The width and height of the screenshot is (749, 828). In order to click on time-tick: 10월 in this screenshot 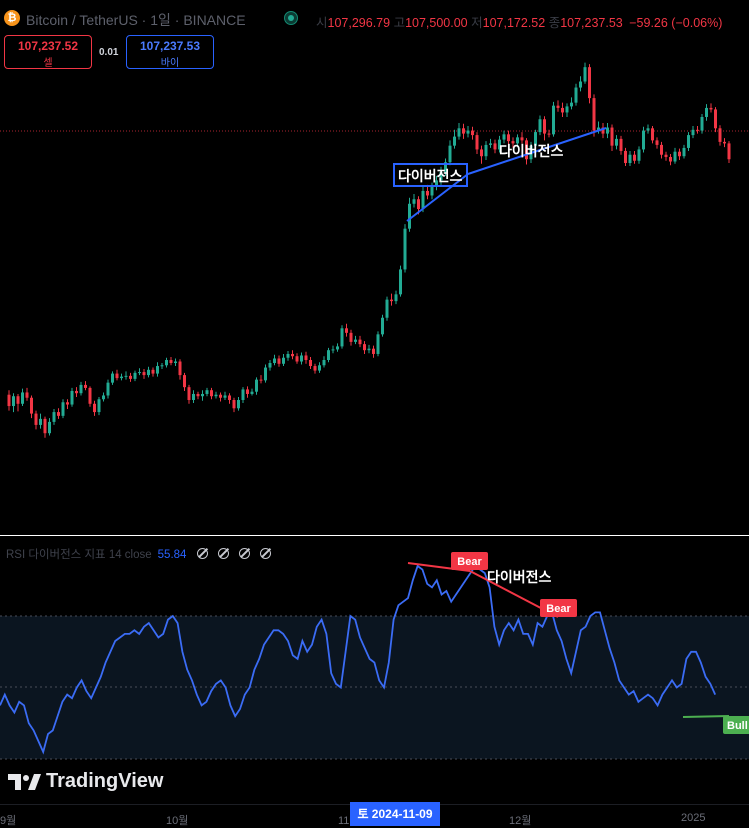, I will do `click(177, 821)`.